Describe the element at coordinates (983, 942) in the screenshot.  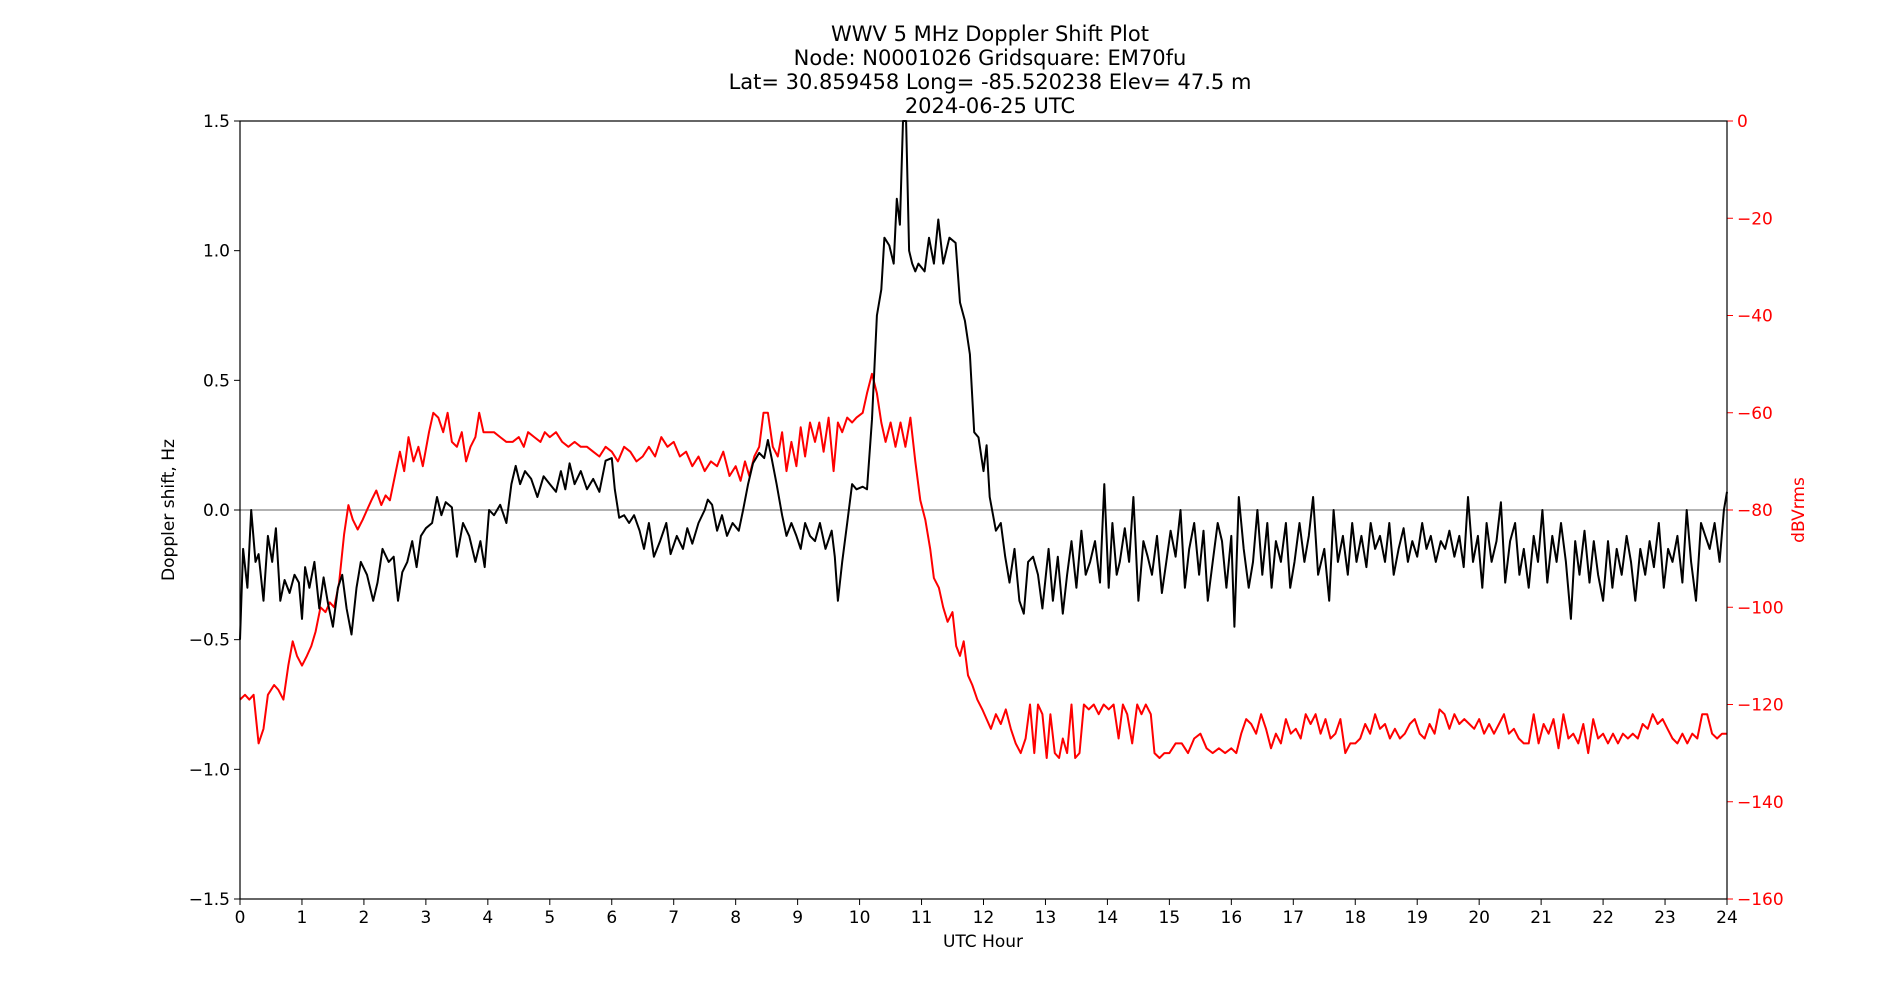
I see `x-axis-label: UTC Hour` at that location.